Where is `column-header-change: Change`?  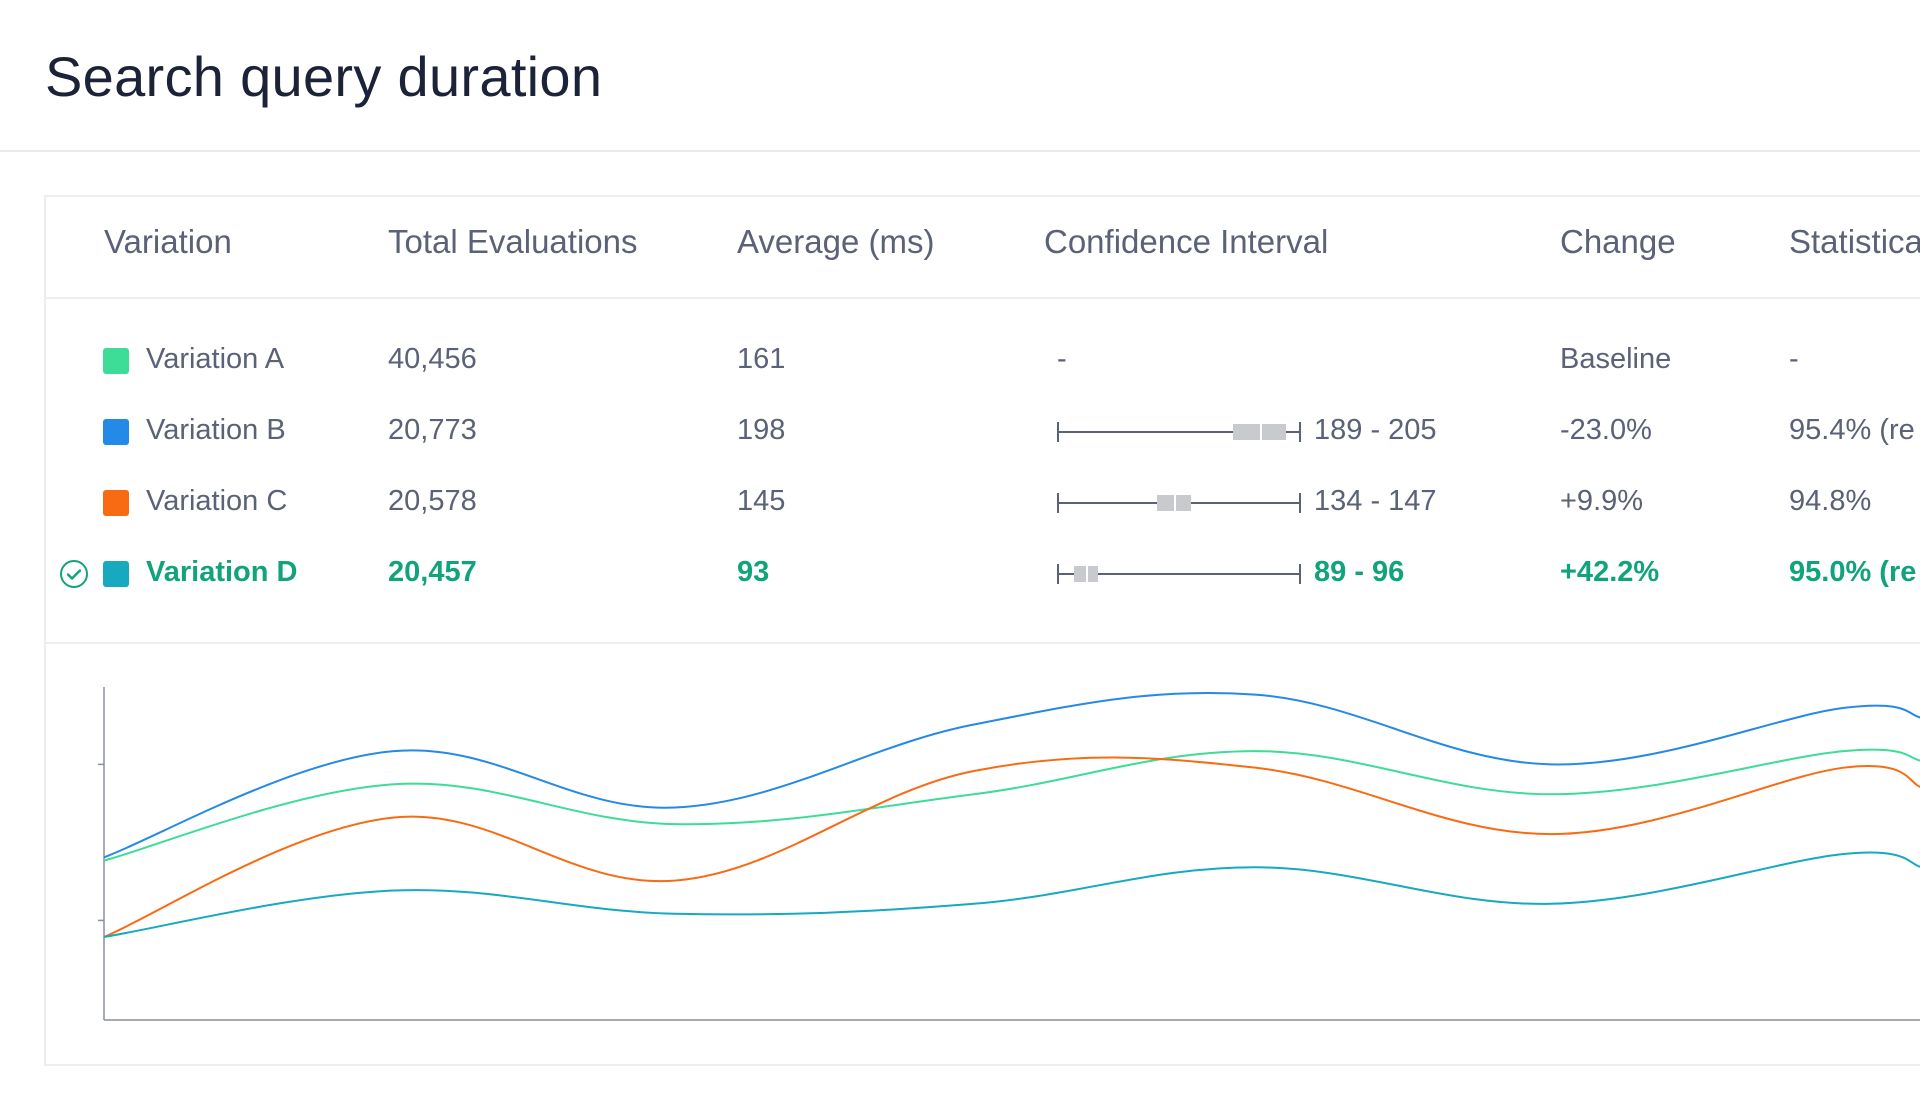
column-header-change: Change is located at coordinates (1618, 241).